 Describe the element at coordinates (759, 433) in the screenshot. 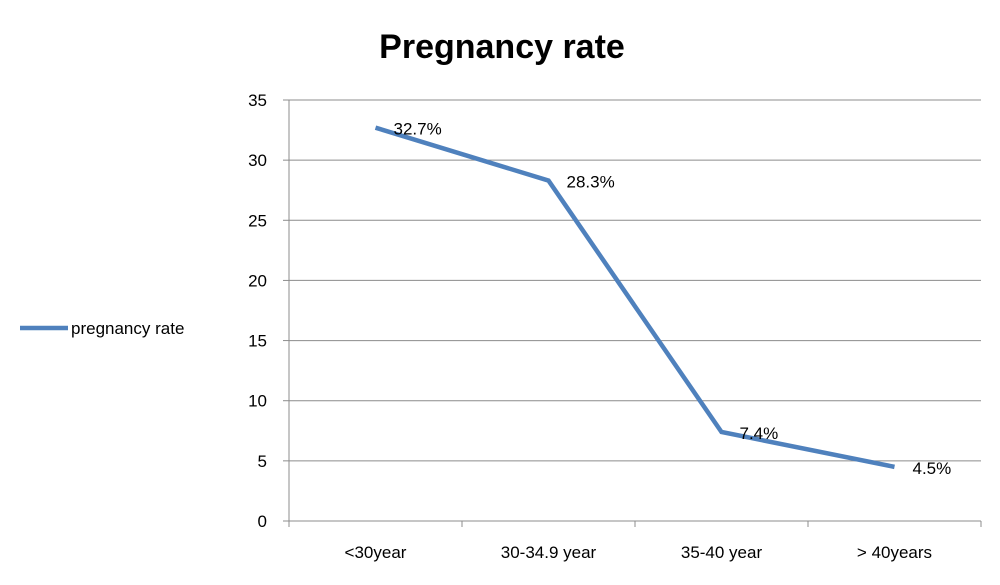

I see `data-label: 7.4%` at that location.